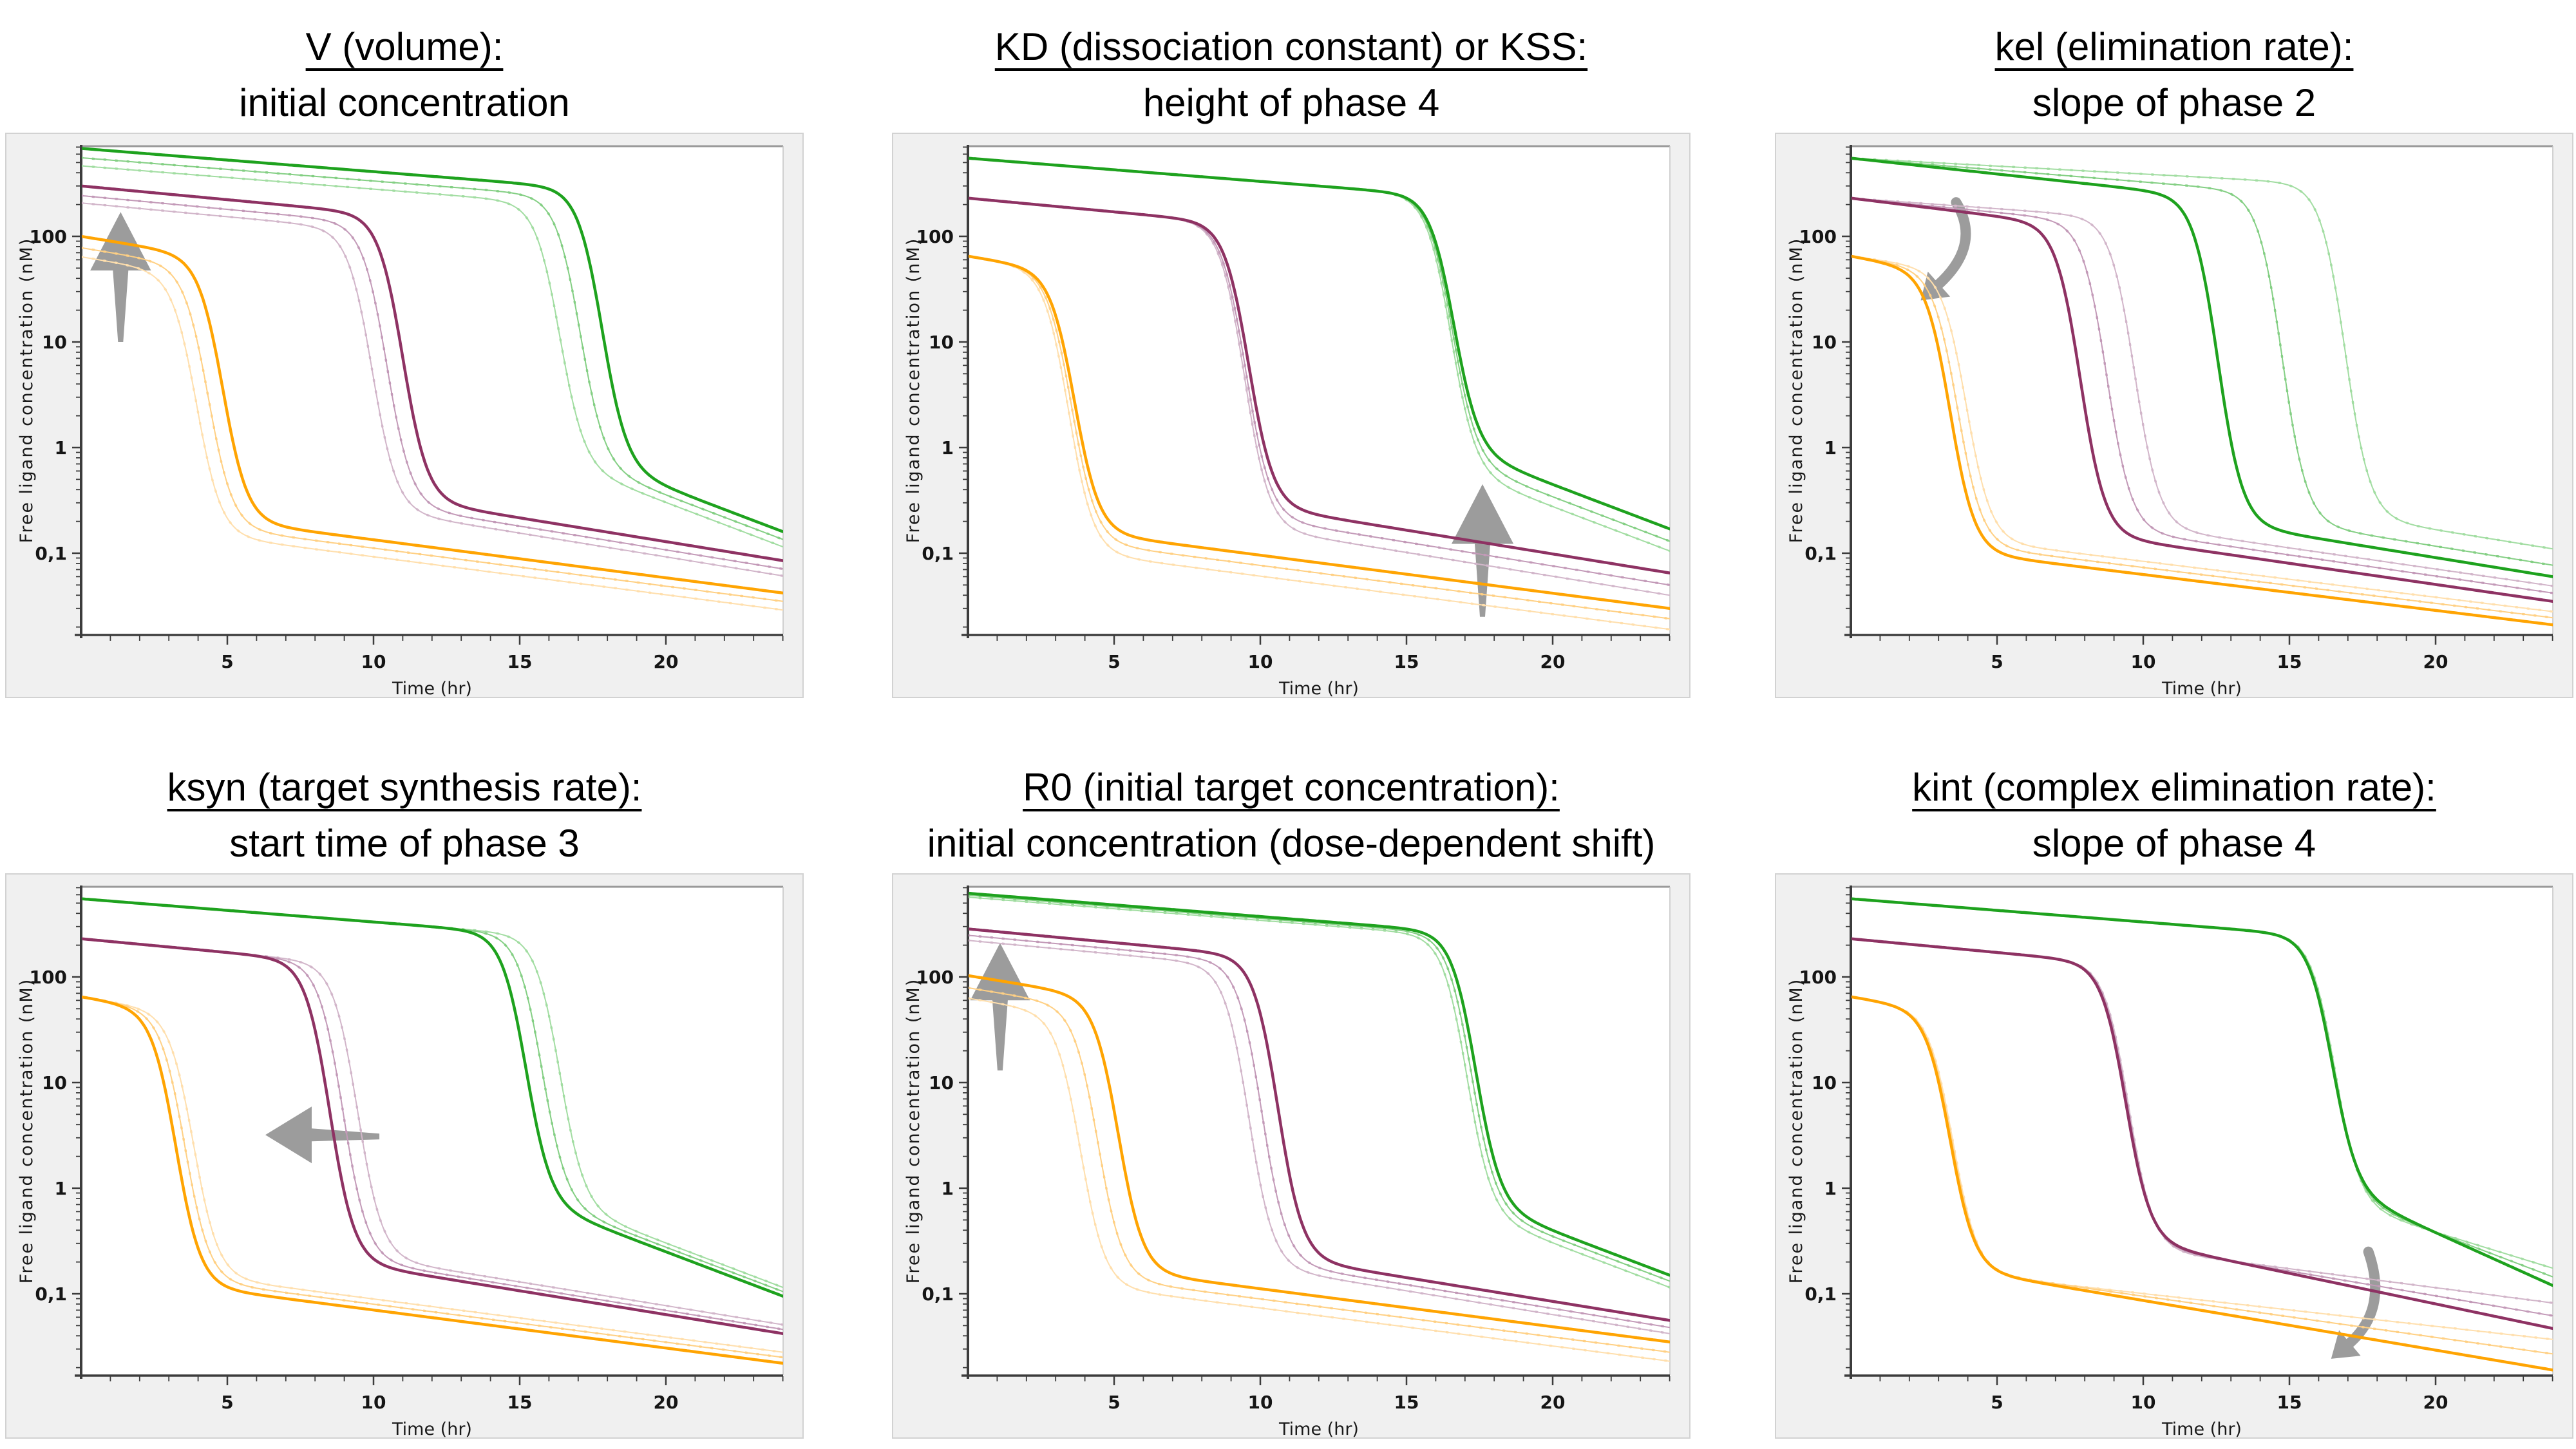  What do you see at coordinates (2174, 46) in the screenshot?
I see `title-kel: kel (elimination rate):` at bounding box center [2174, 46].